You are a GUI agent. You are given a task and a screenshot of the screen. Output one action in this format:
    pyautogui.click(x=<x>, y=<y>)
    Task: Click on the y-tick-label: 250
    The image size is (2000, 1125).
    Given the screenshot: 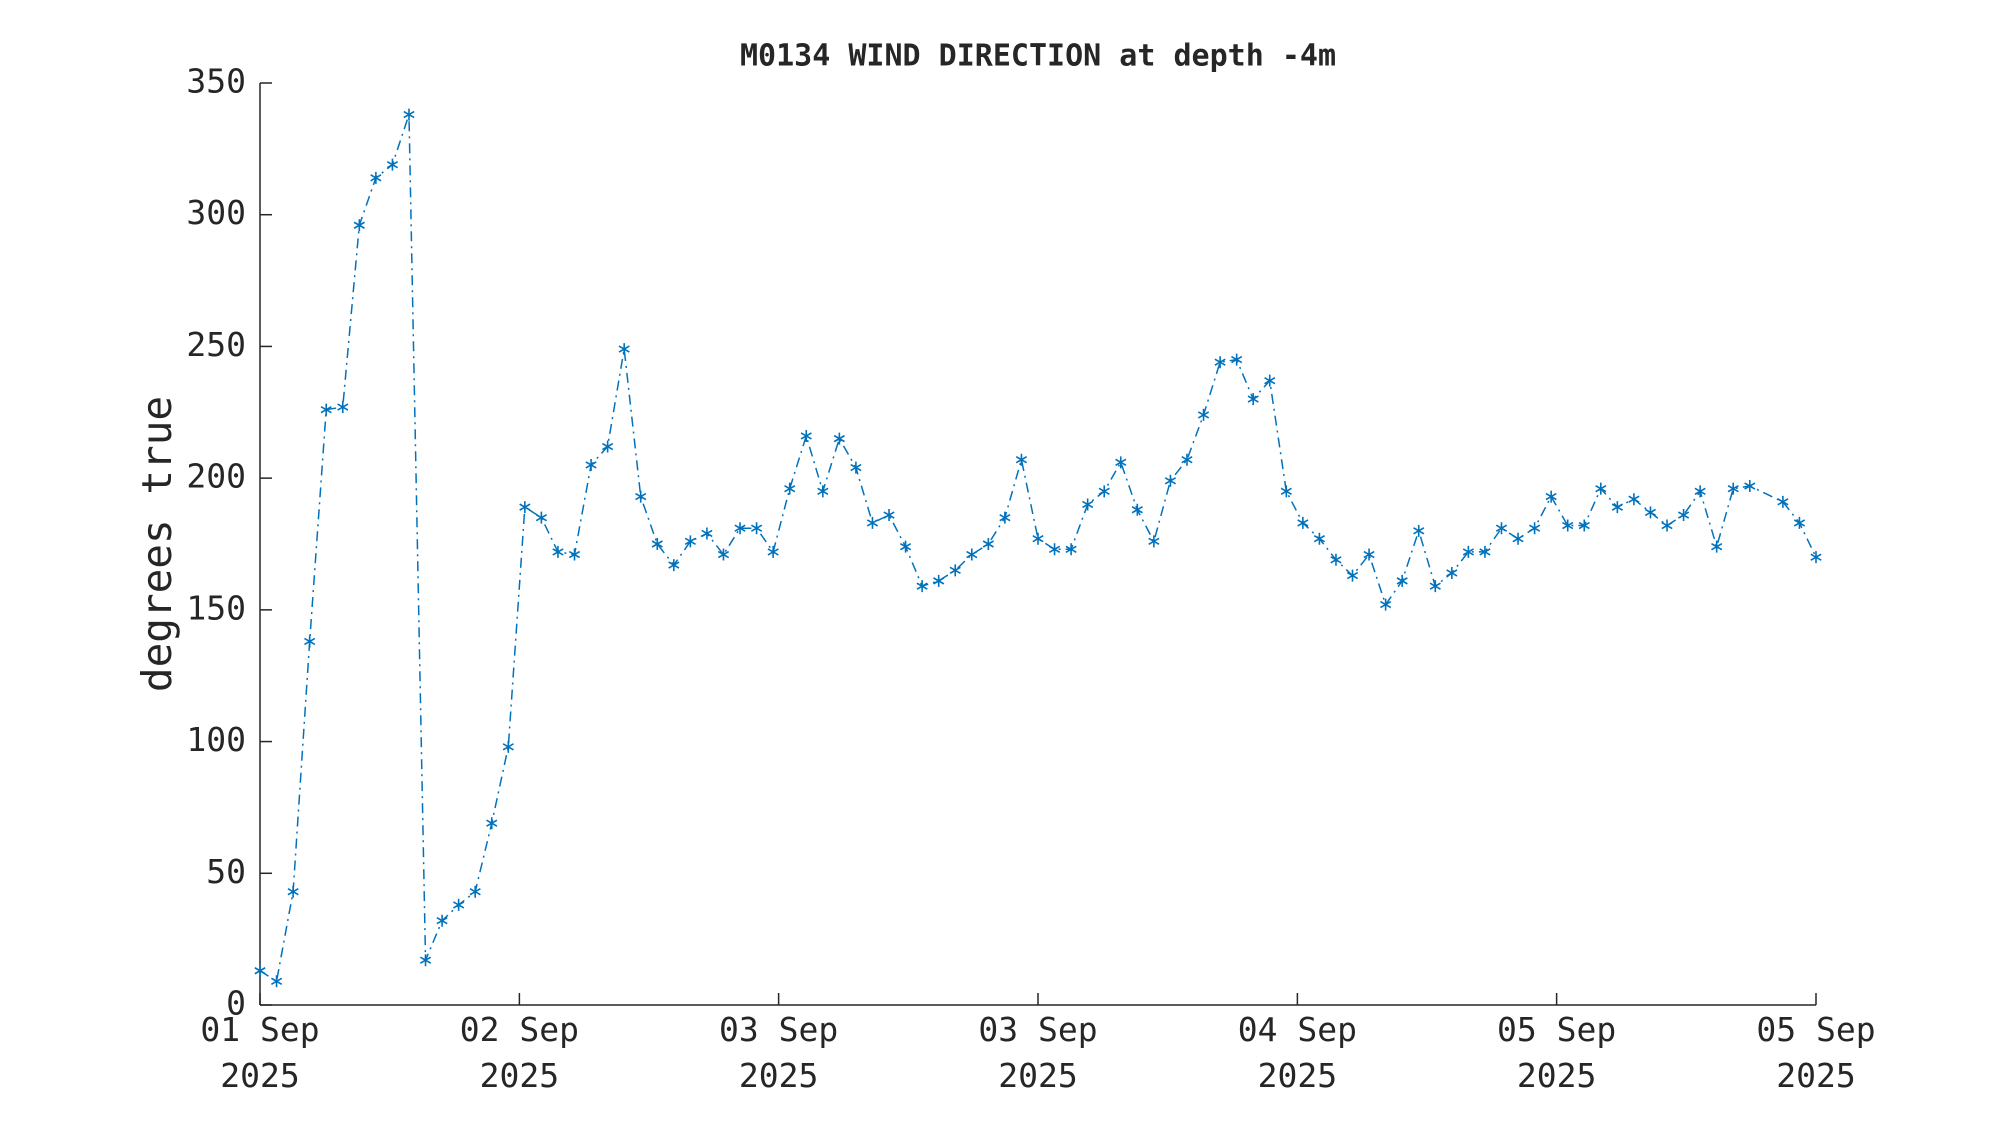 What is the action you would take?
    pyautogui.click(x=216, y=344)
    